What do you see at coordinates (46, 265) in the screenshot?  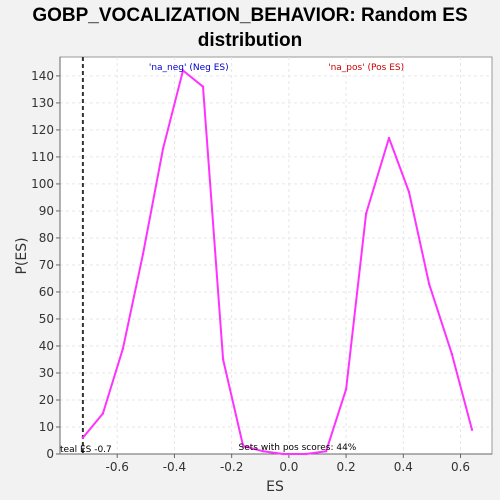 I see `y-tick-label: 70` at bounding box center [46, 265].